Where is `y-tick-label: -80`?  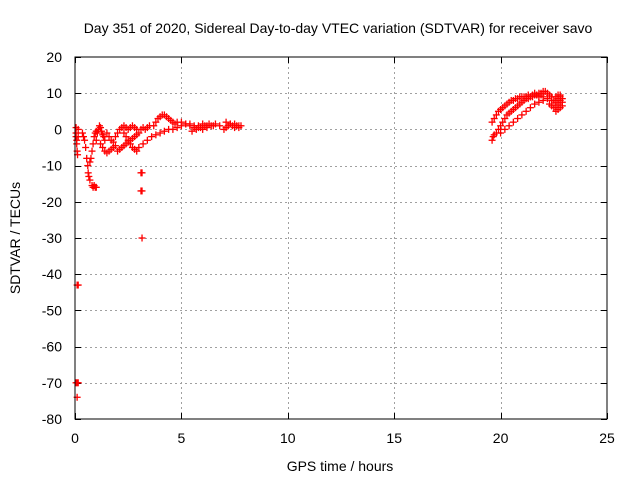
y-tick-label: -80 is located at coordinates (52, 419).